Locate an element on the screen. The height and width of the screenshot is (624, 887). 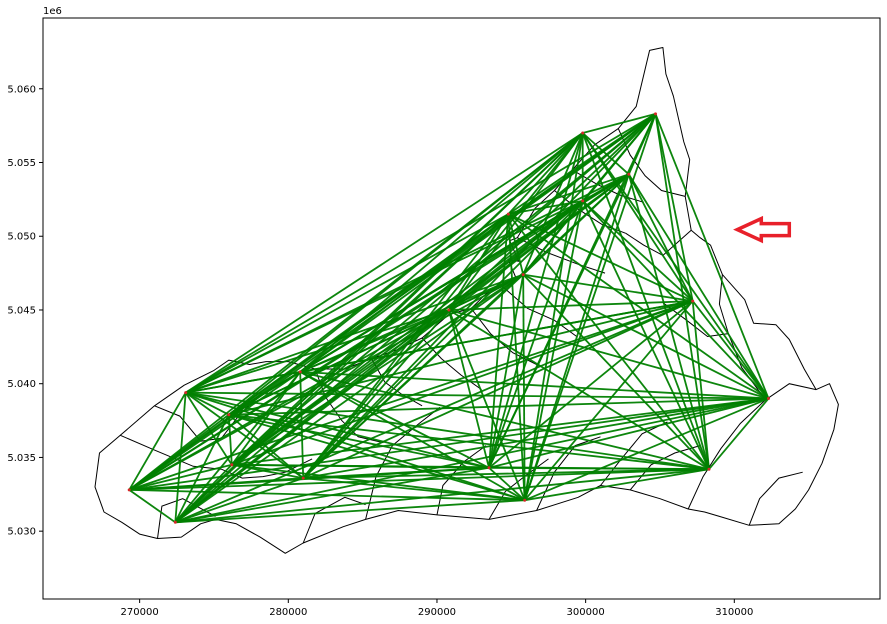
annotation-arrow is located at coordinates (762, 229).